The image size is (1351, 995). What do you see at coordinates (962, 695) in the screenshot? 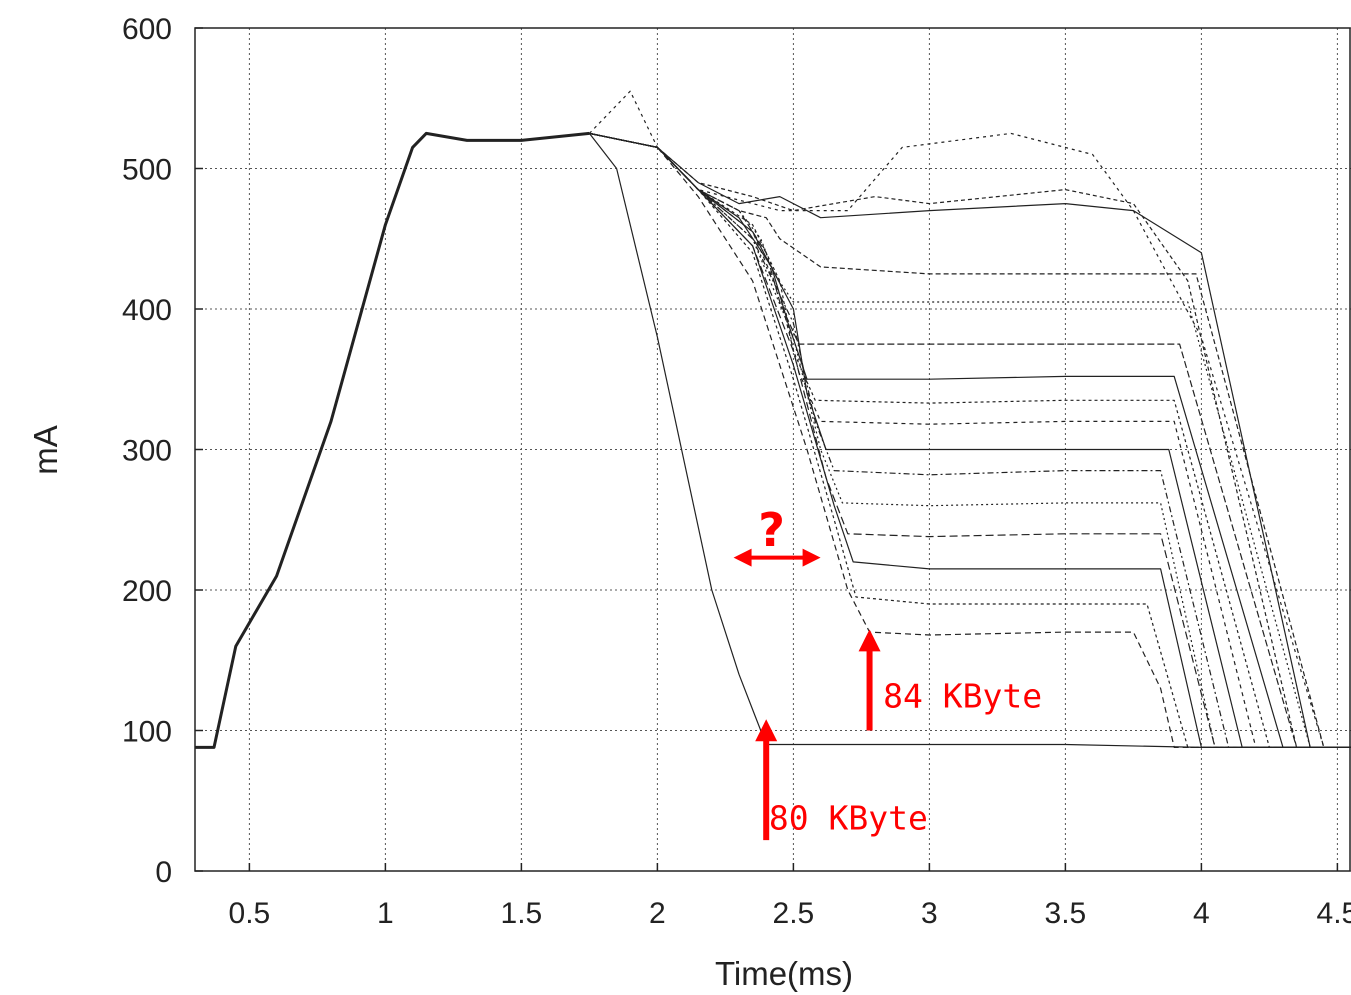
I see `annotation-label: 84 KByte` at bounding box center [962, 695].